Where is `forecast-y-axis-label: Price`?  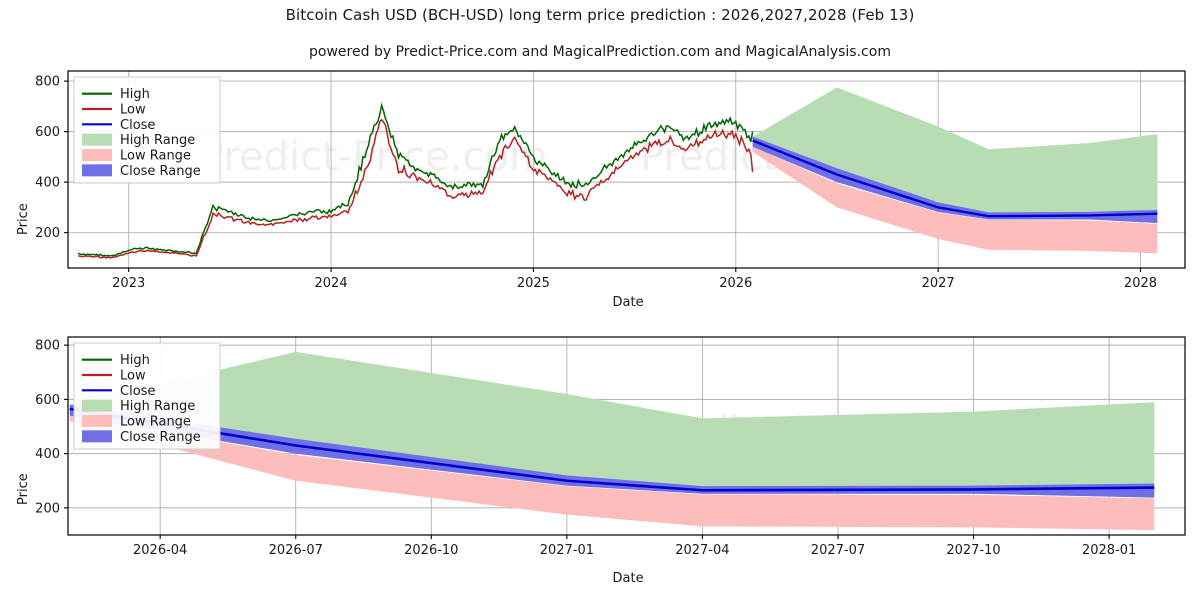
forecast-y-axis-label: Price is located at coordinates (23, 489).